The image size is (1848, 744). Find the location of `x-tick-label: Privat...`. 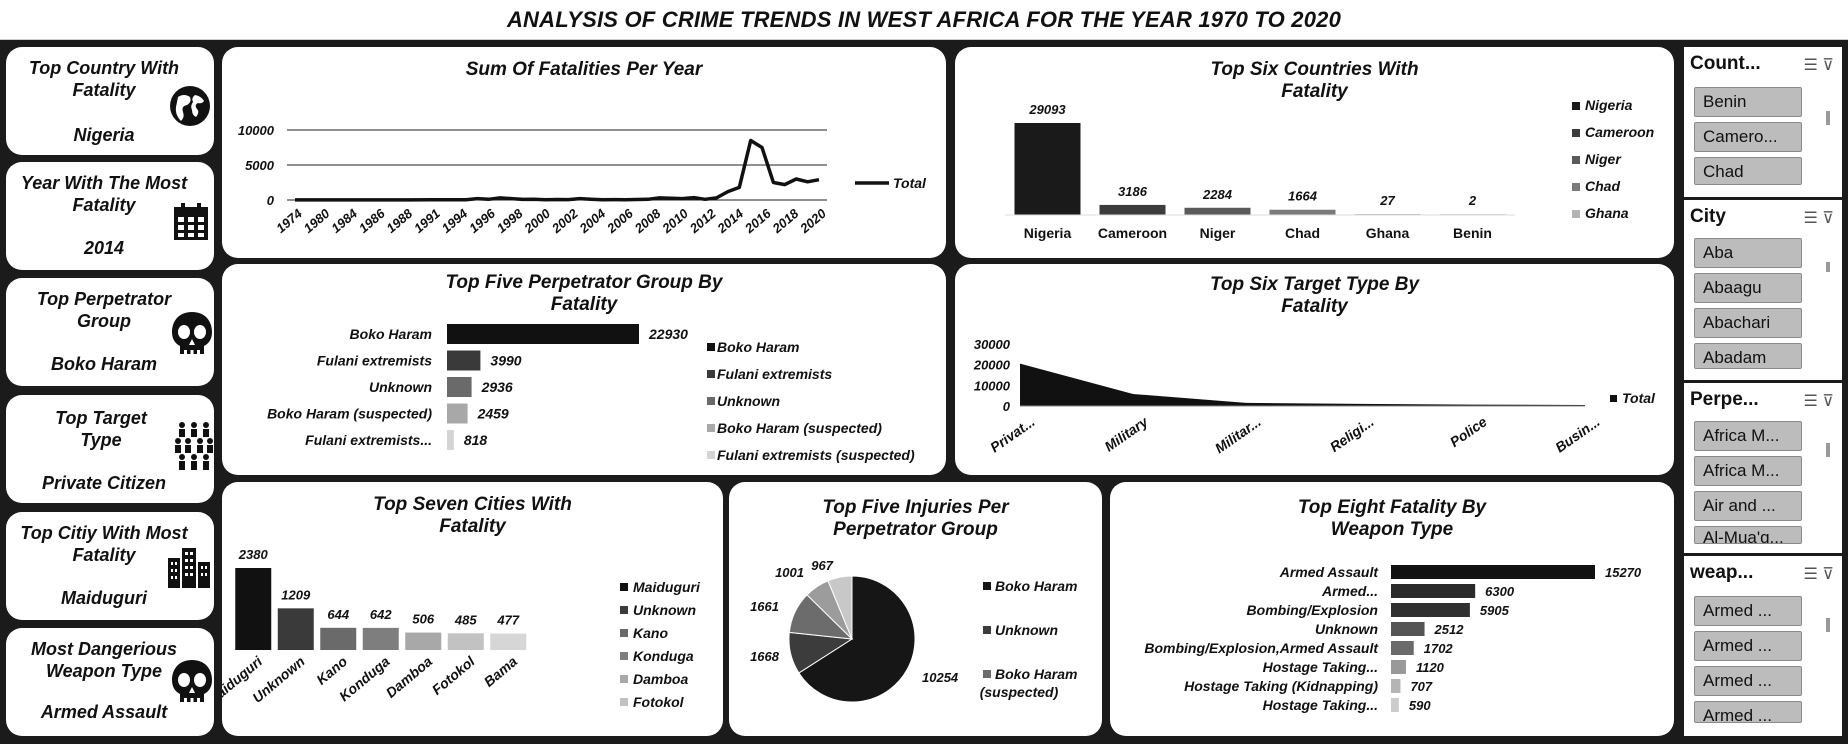

x-tick-label: Privat... is located at coordinates (1012, 434).